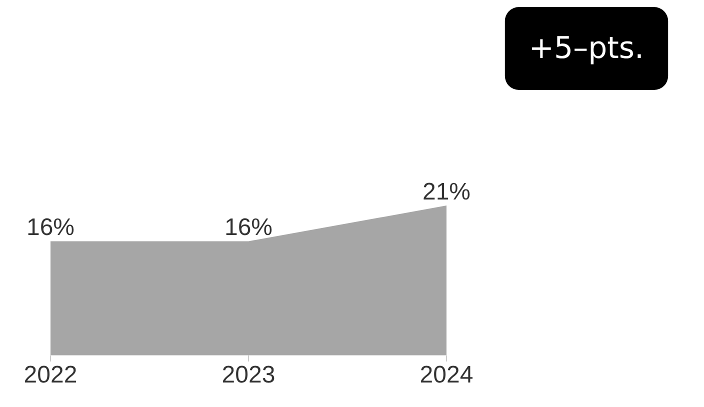 The image size is (704, 407). I want to click on text: +5–pts., so click(586, 48).